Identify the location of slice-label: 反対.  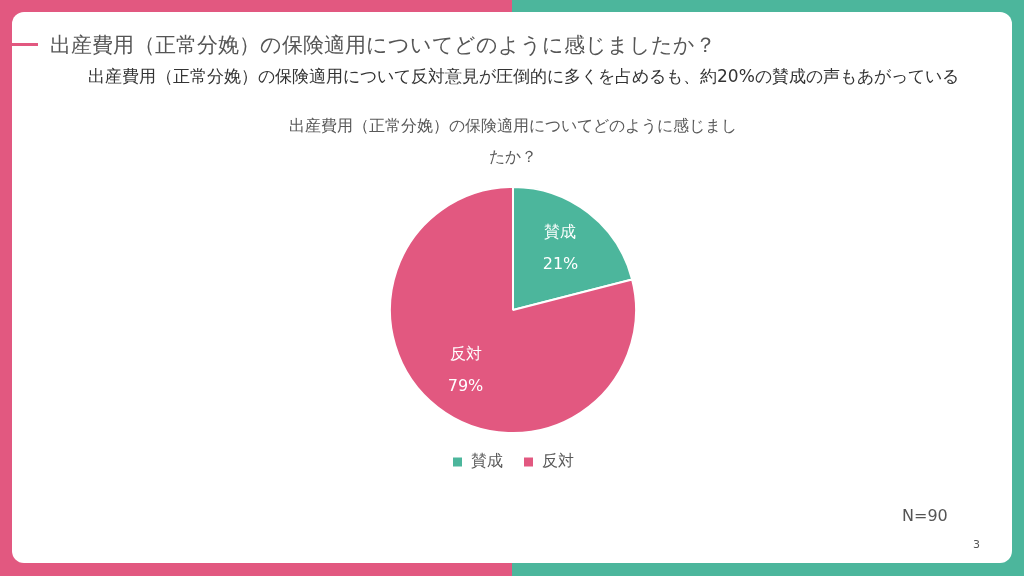
(465, 354).